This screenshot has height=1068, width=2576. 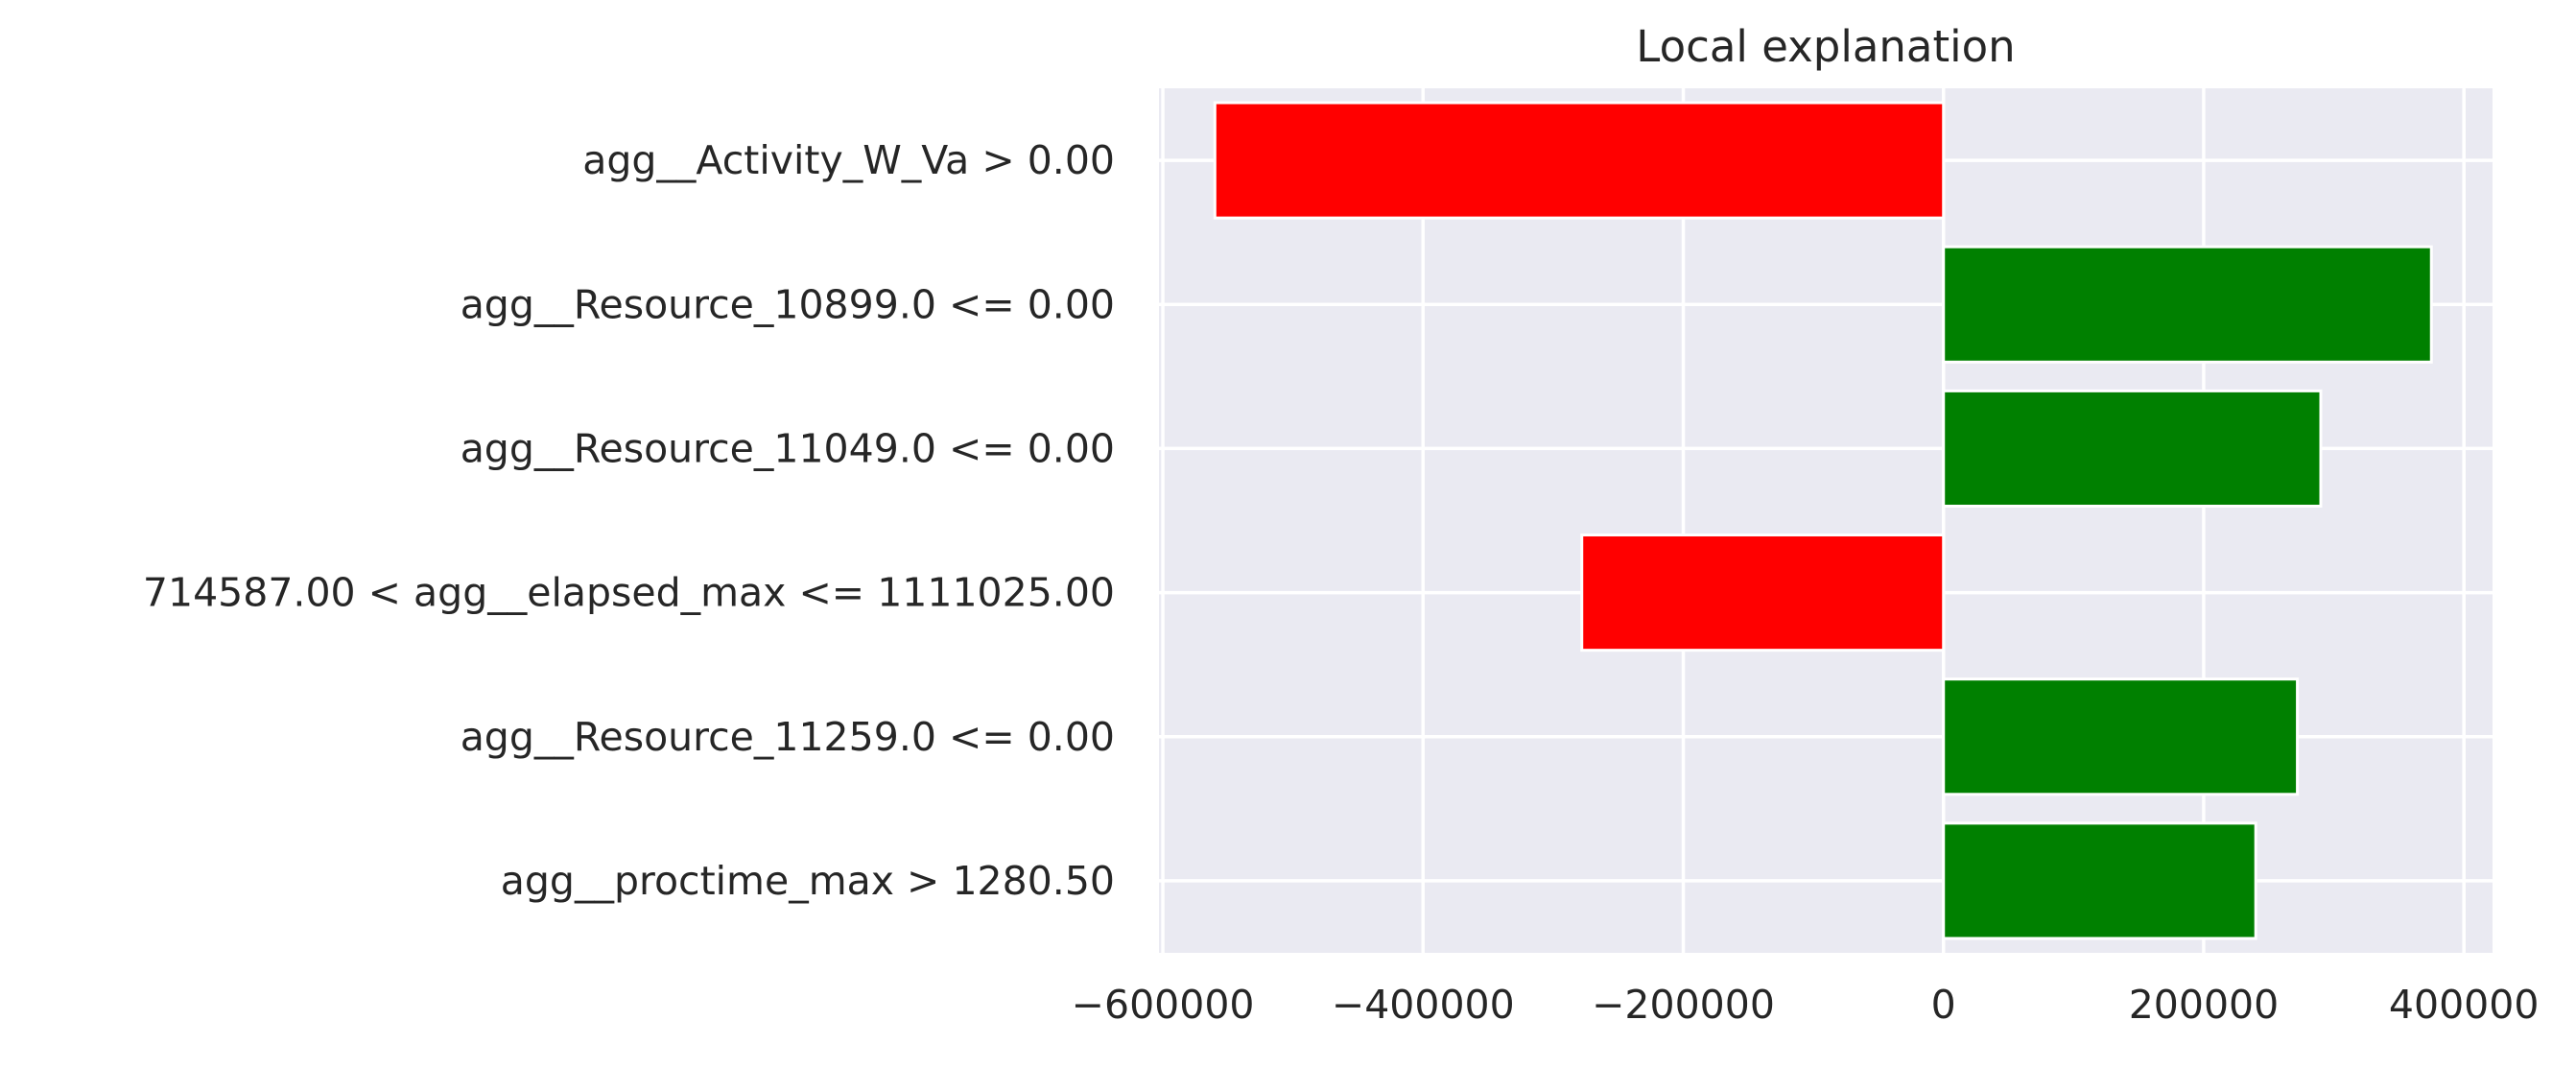 What do you see at coordinates (849, 160) in the screenshot?
I see `y-tick-label: agg__Activity_W_Va > 0.00` at bounding box center [849, 160].